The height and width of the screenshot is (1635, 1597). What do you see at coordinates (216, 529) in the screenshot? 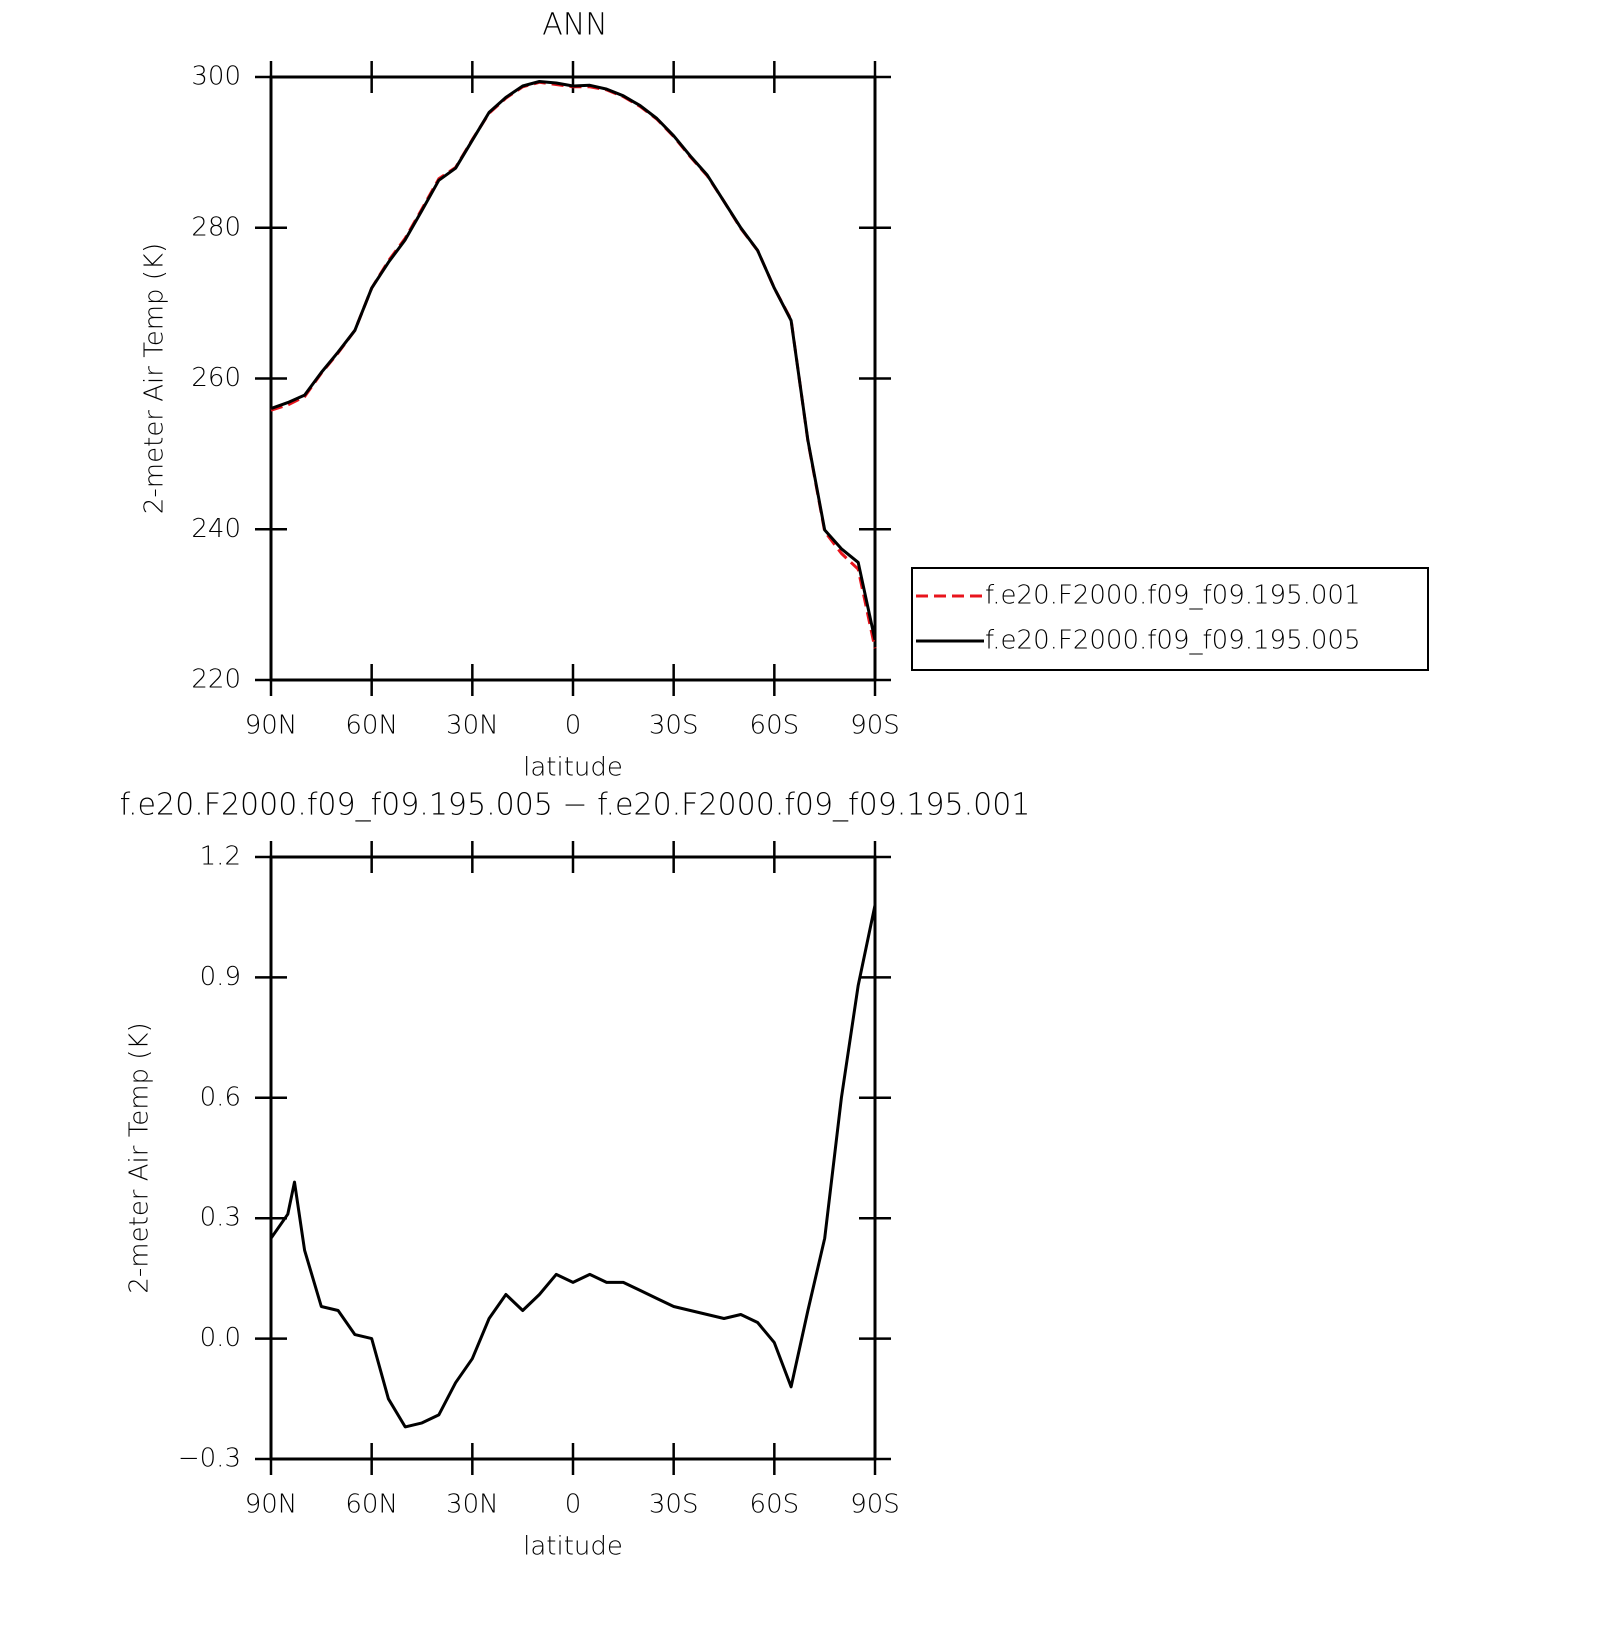
I see `y-tick-label: 240` at bounding box center [216, 529].